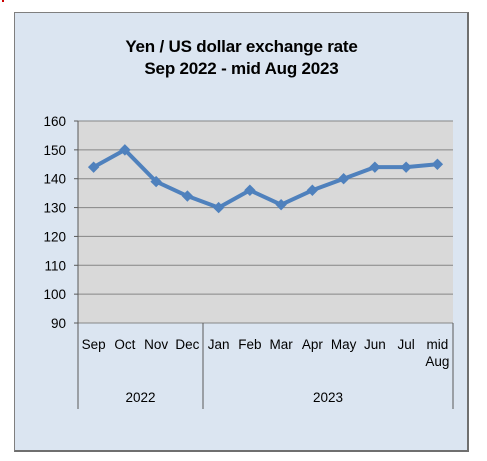 This screenshot has height=461, width=487. What do you see at coordinates (54, 236) in the screenshot?
I see `y-tick-label-120: 120` at bounding box center [54, 236].